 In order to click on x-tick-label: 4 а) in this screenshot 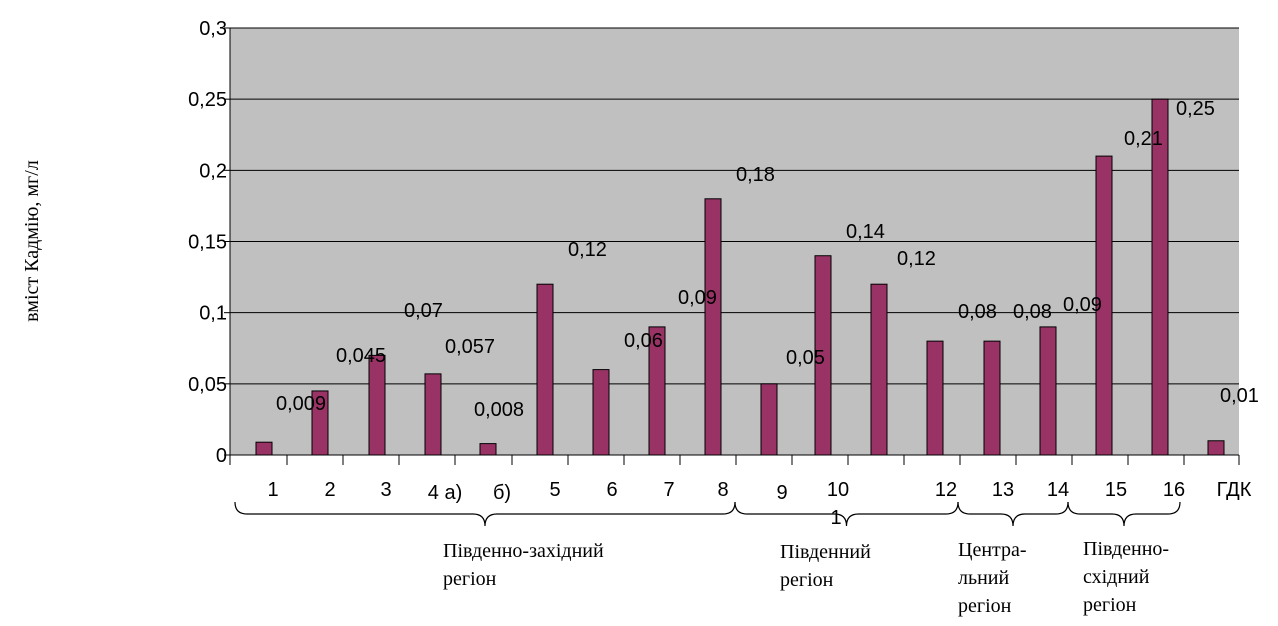, I will do `click(445, 493)`.